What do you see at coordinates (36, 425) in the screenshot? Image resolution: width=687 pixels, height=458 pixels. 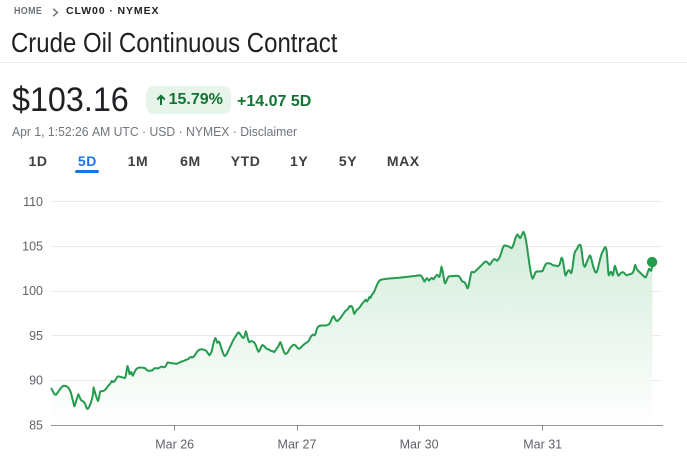 I see `svg-text: 85` at bounding box center [36, 425].